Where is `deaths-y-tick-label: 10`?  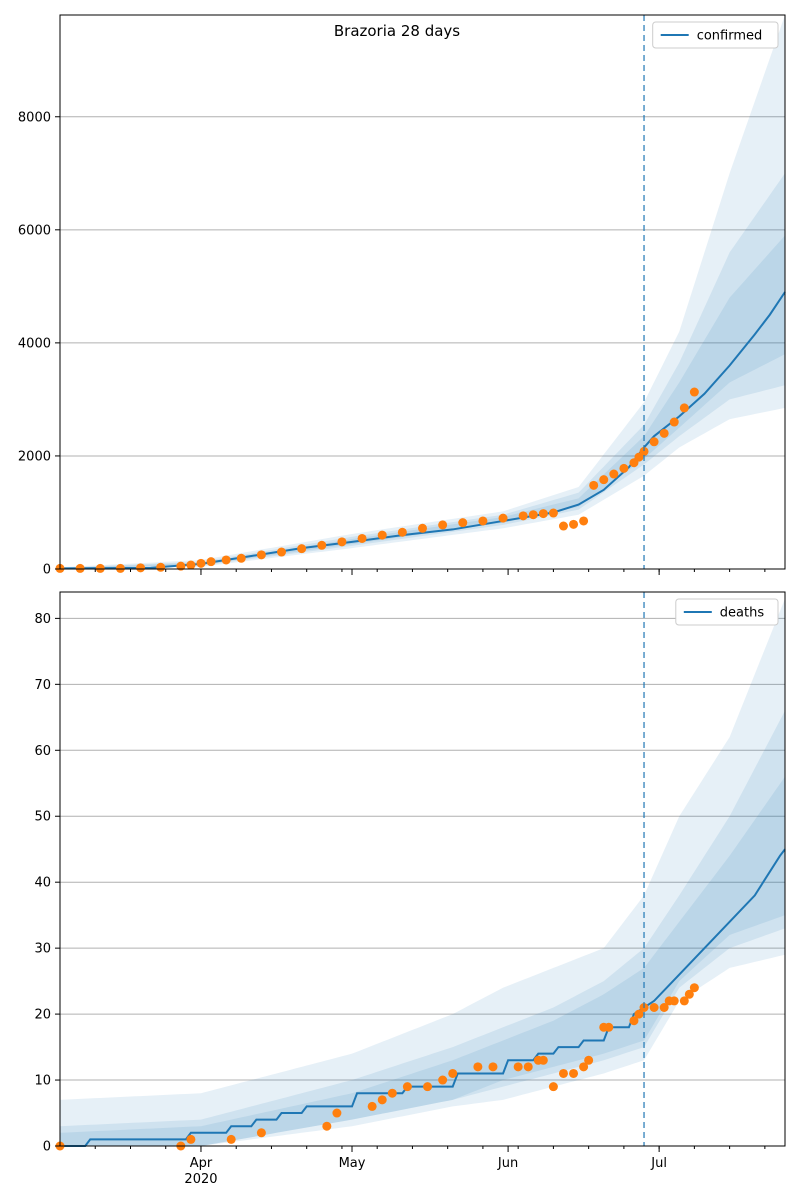 deaths-y-tick-label: 10 is located at coordinates (42, 1081).